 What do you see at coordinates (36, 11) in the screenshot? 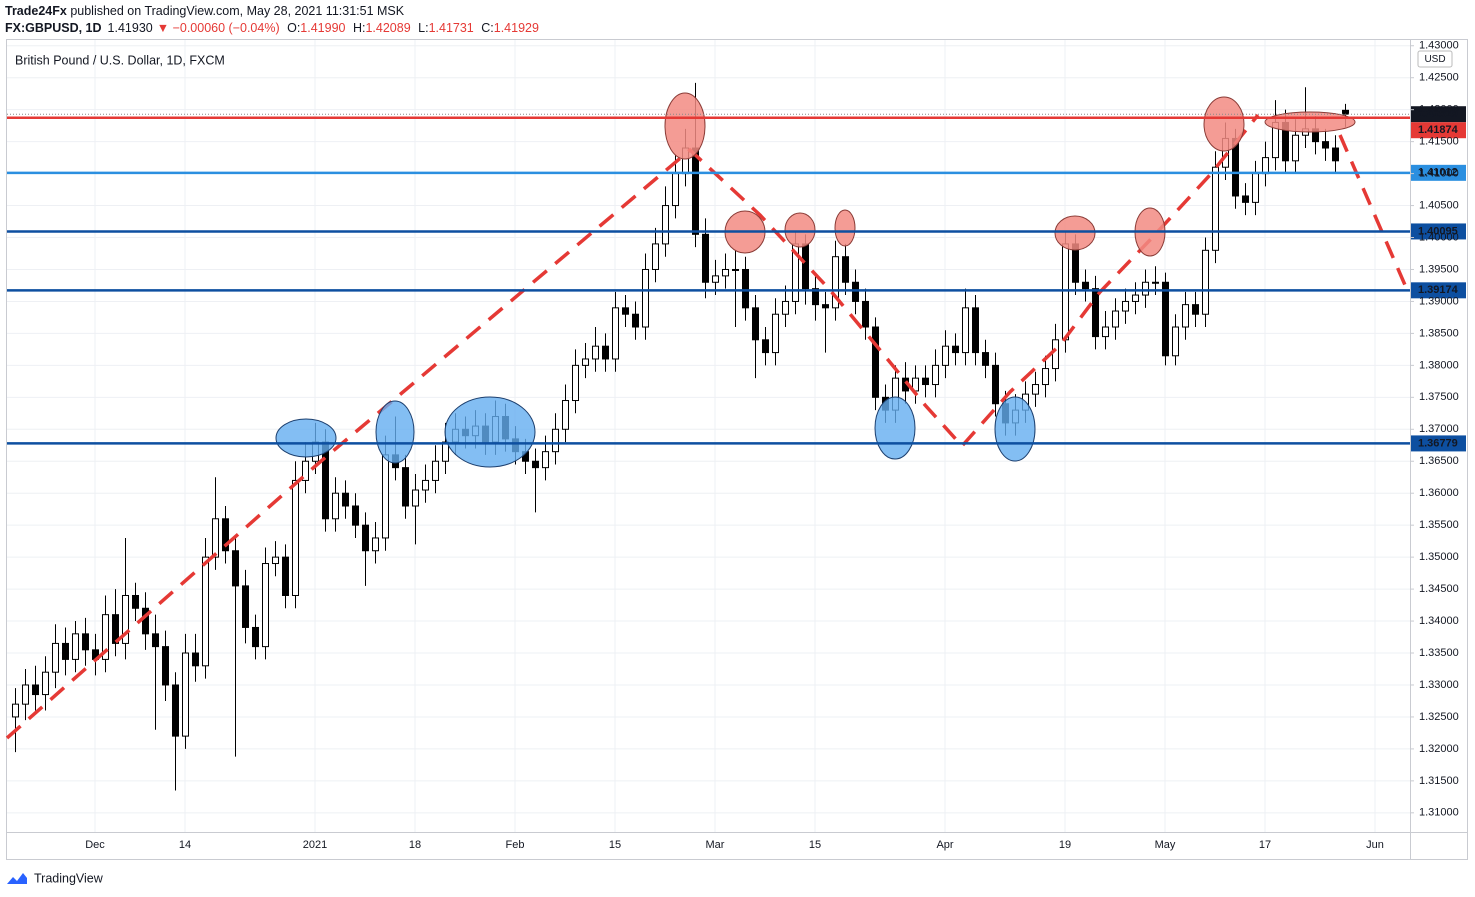
I see `author: Trade24Fx` at bounding box center [36, 11].